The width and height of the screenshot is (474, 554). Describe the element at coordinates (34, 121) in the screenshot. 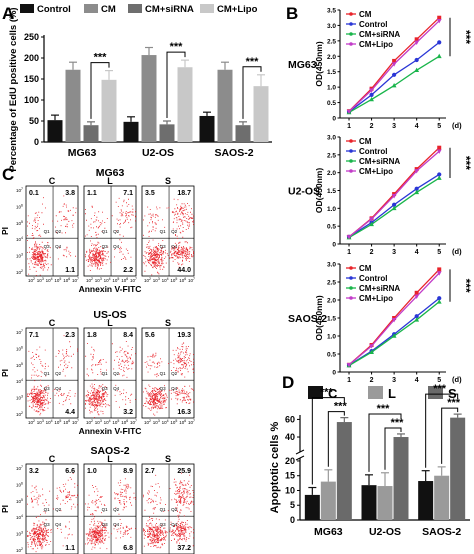

I see `a-y-tick-label: 50` at that location.